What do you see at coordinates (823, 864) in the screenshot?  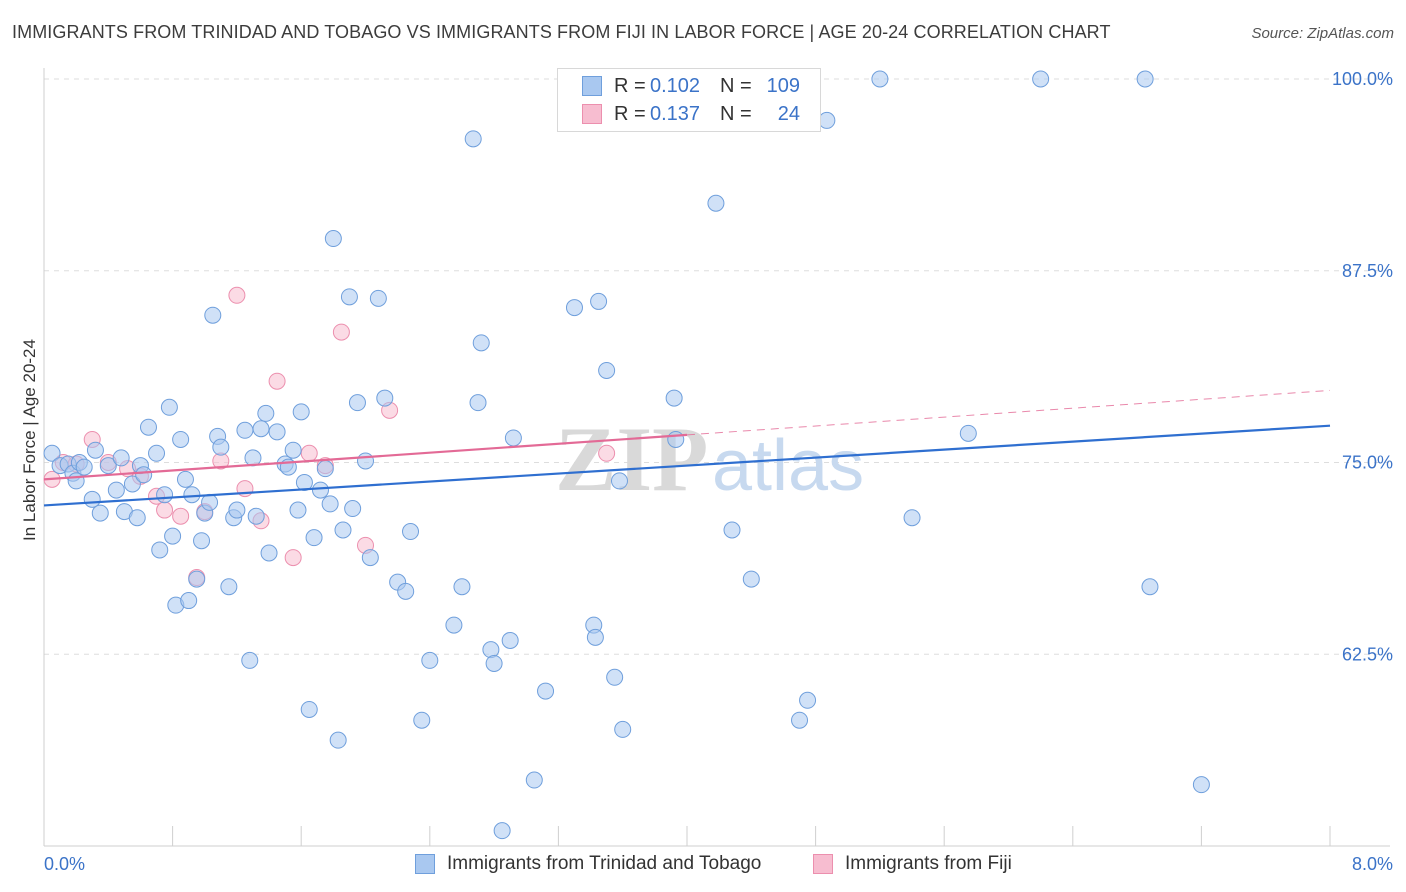 I see `bottom-legend-swatch-fiji` at bounding box center [823, 864].